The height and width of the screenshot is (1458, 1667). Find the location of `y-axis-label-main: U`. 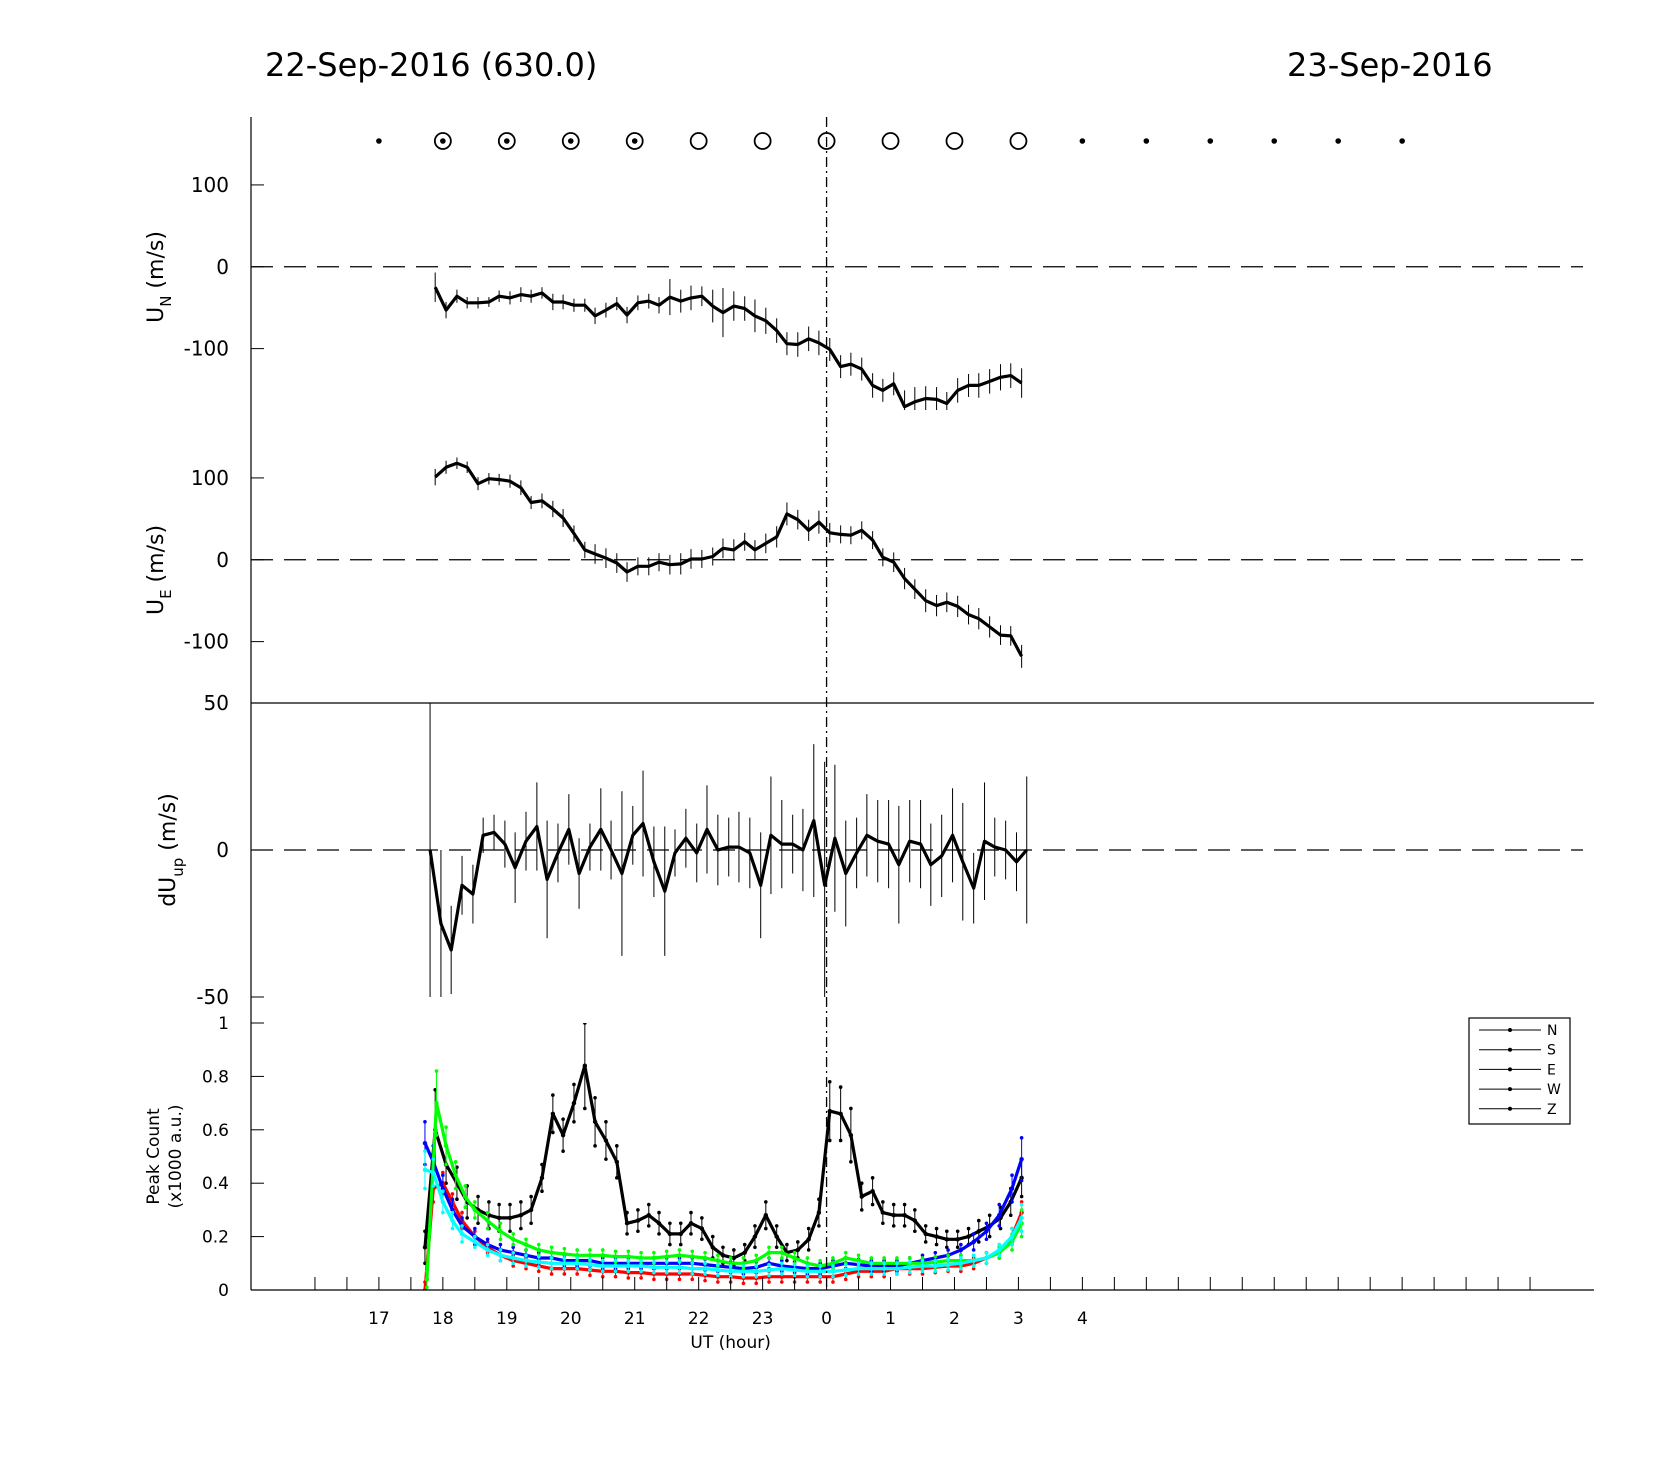

y-axis-label-main: U is located at coordinates (156, 315).